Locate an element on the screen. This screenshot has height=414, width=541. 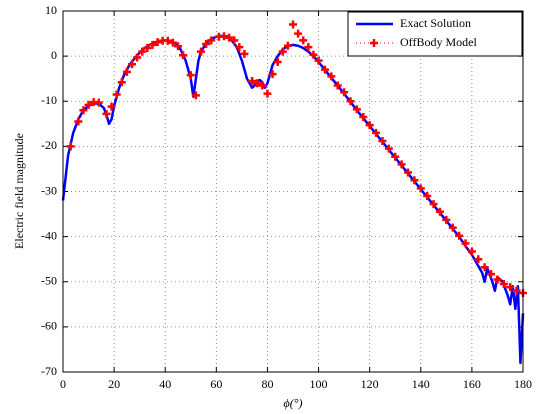
y-tick-label: -50 is located at coordinates (49, 281).